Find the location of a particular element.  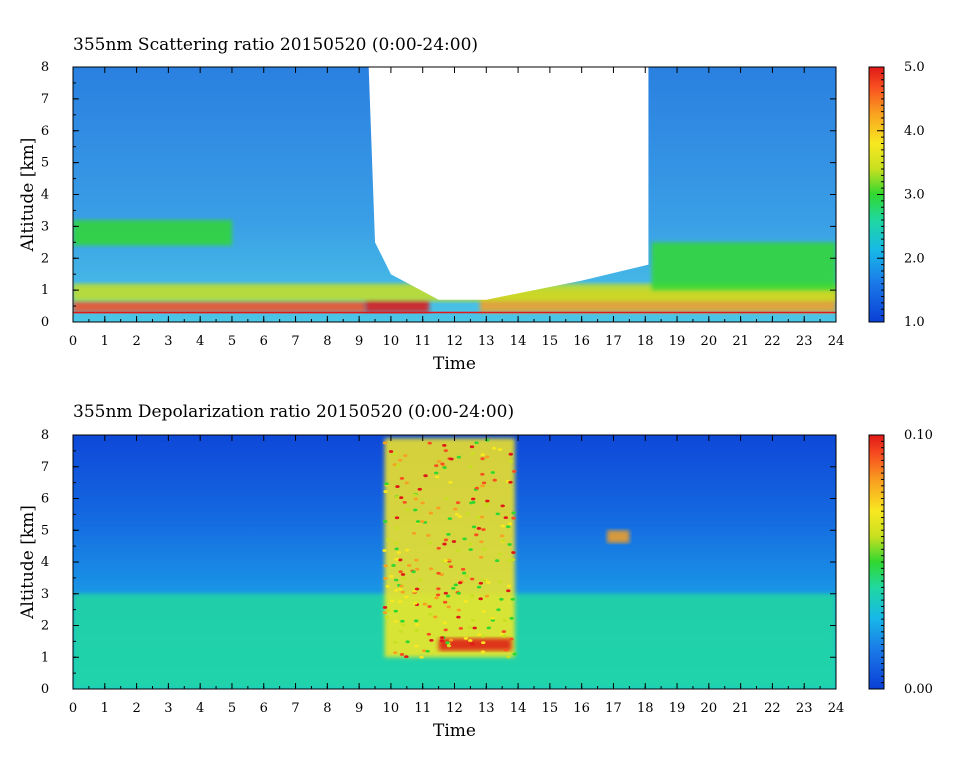

colorbar-tick-label: 0.10 is located at coordinates (918, 435).